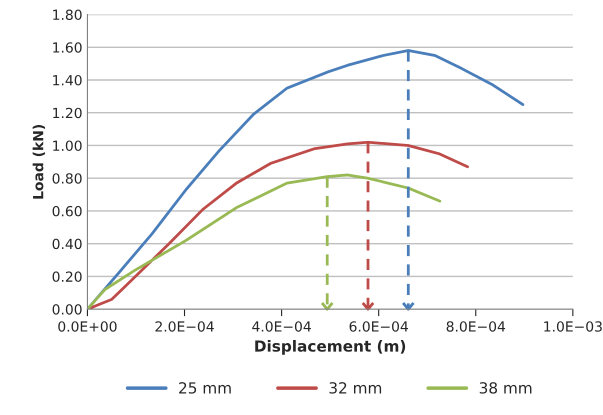  What do you see at coordinates (67, 276) in the screenshot?
I see `y-tick-label: 0.20` at bounding box center [67, 276].